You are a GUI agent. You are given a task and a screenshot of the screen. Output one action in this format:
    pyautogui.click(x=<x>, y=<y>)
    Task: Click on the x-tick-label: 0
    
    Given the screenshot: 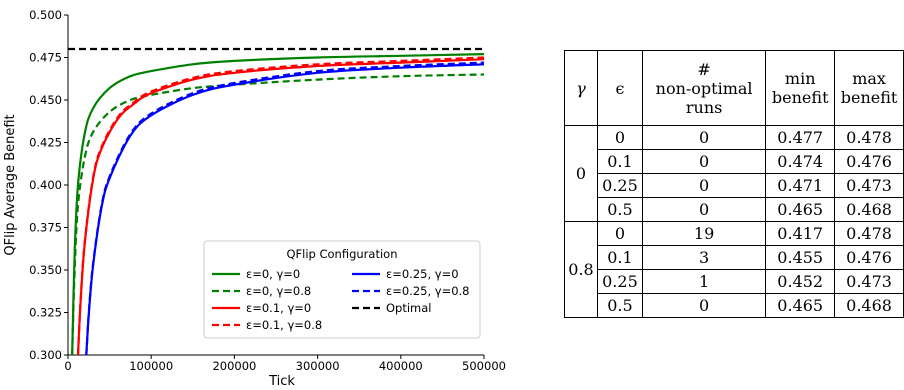 What is the action you would take?
    pyautogui.click(x=67, y=366)
    